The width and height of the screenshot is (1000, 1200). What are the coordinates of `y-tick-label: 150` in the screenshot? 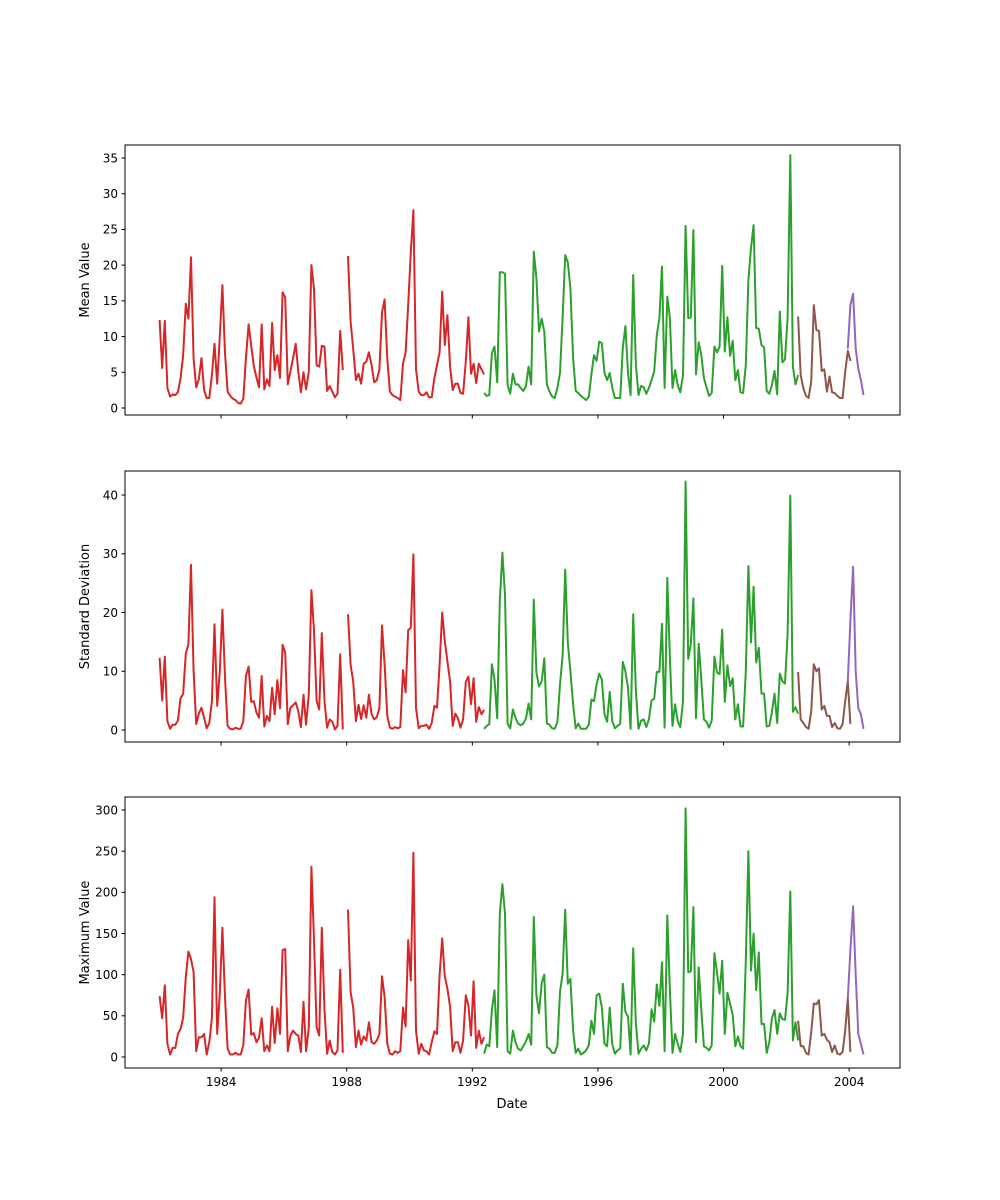 It's located at (106, 934).